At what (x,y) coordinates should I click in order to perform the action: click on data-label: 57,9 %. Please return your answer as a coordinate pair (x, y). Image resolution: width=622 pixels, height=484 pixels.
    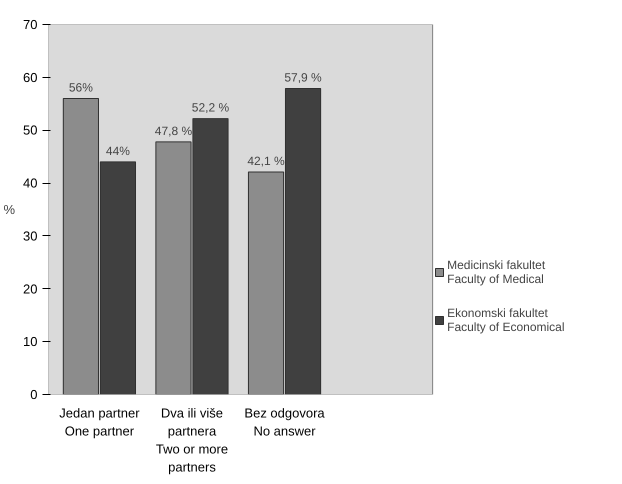
    Looking at the image, I should click on (303, 77).